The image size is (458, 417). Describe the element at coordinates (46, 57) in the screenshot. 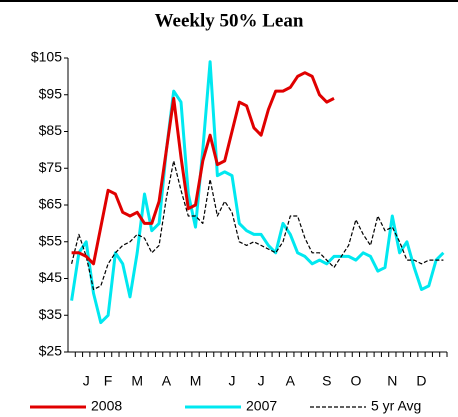

I see `y-tick-label: $105` at that location.